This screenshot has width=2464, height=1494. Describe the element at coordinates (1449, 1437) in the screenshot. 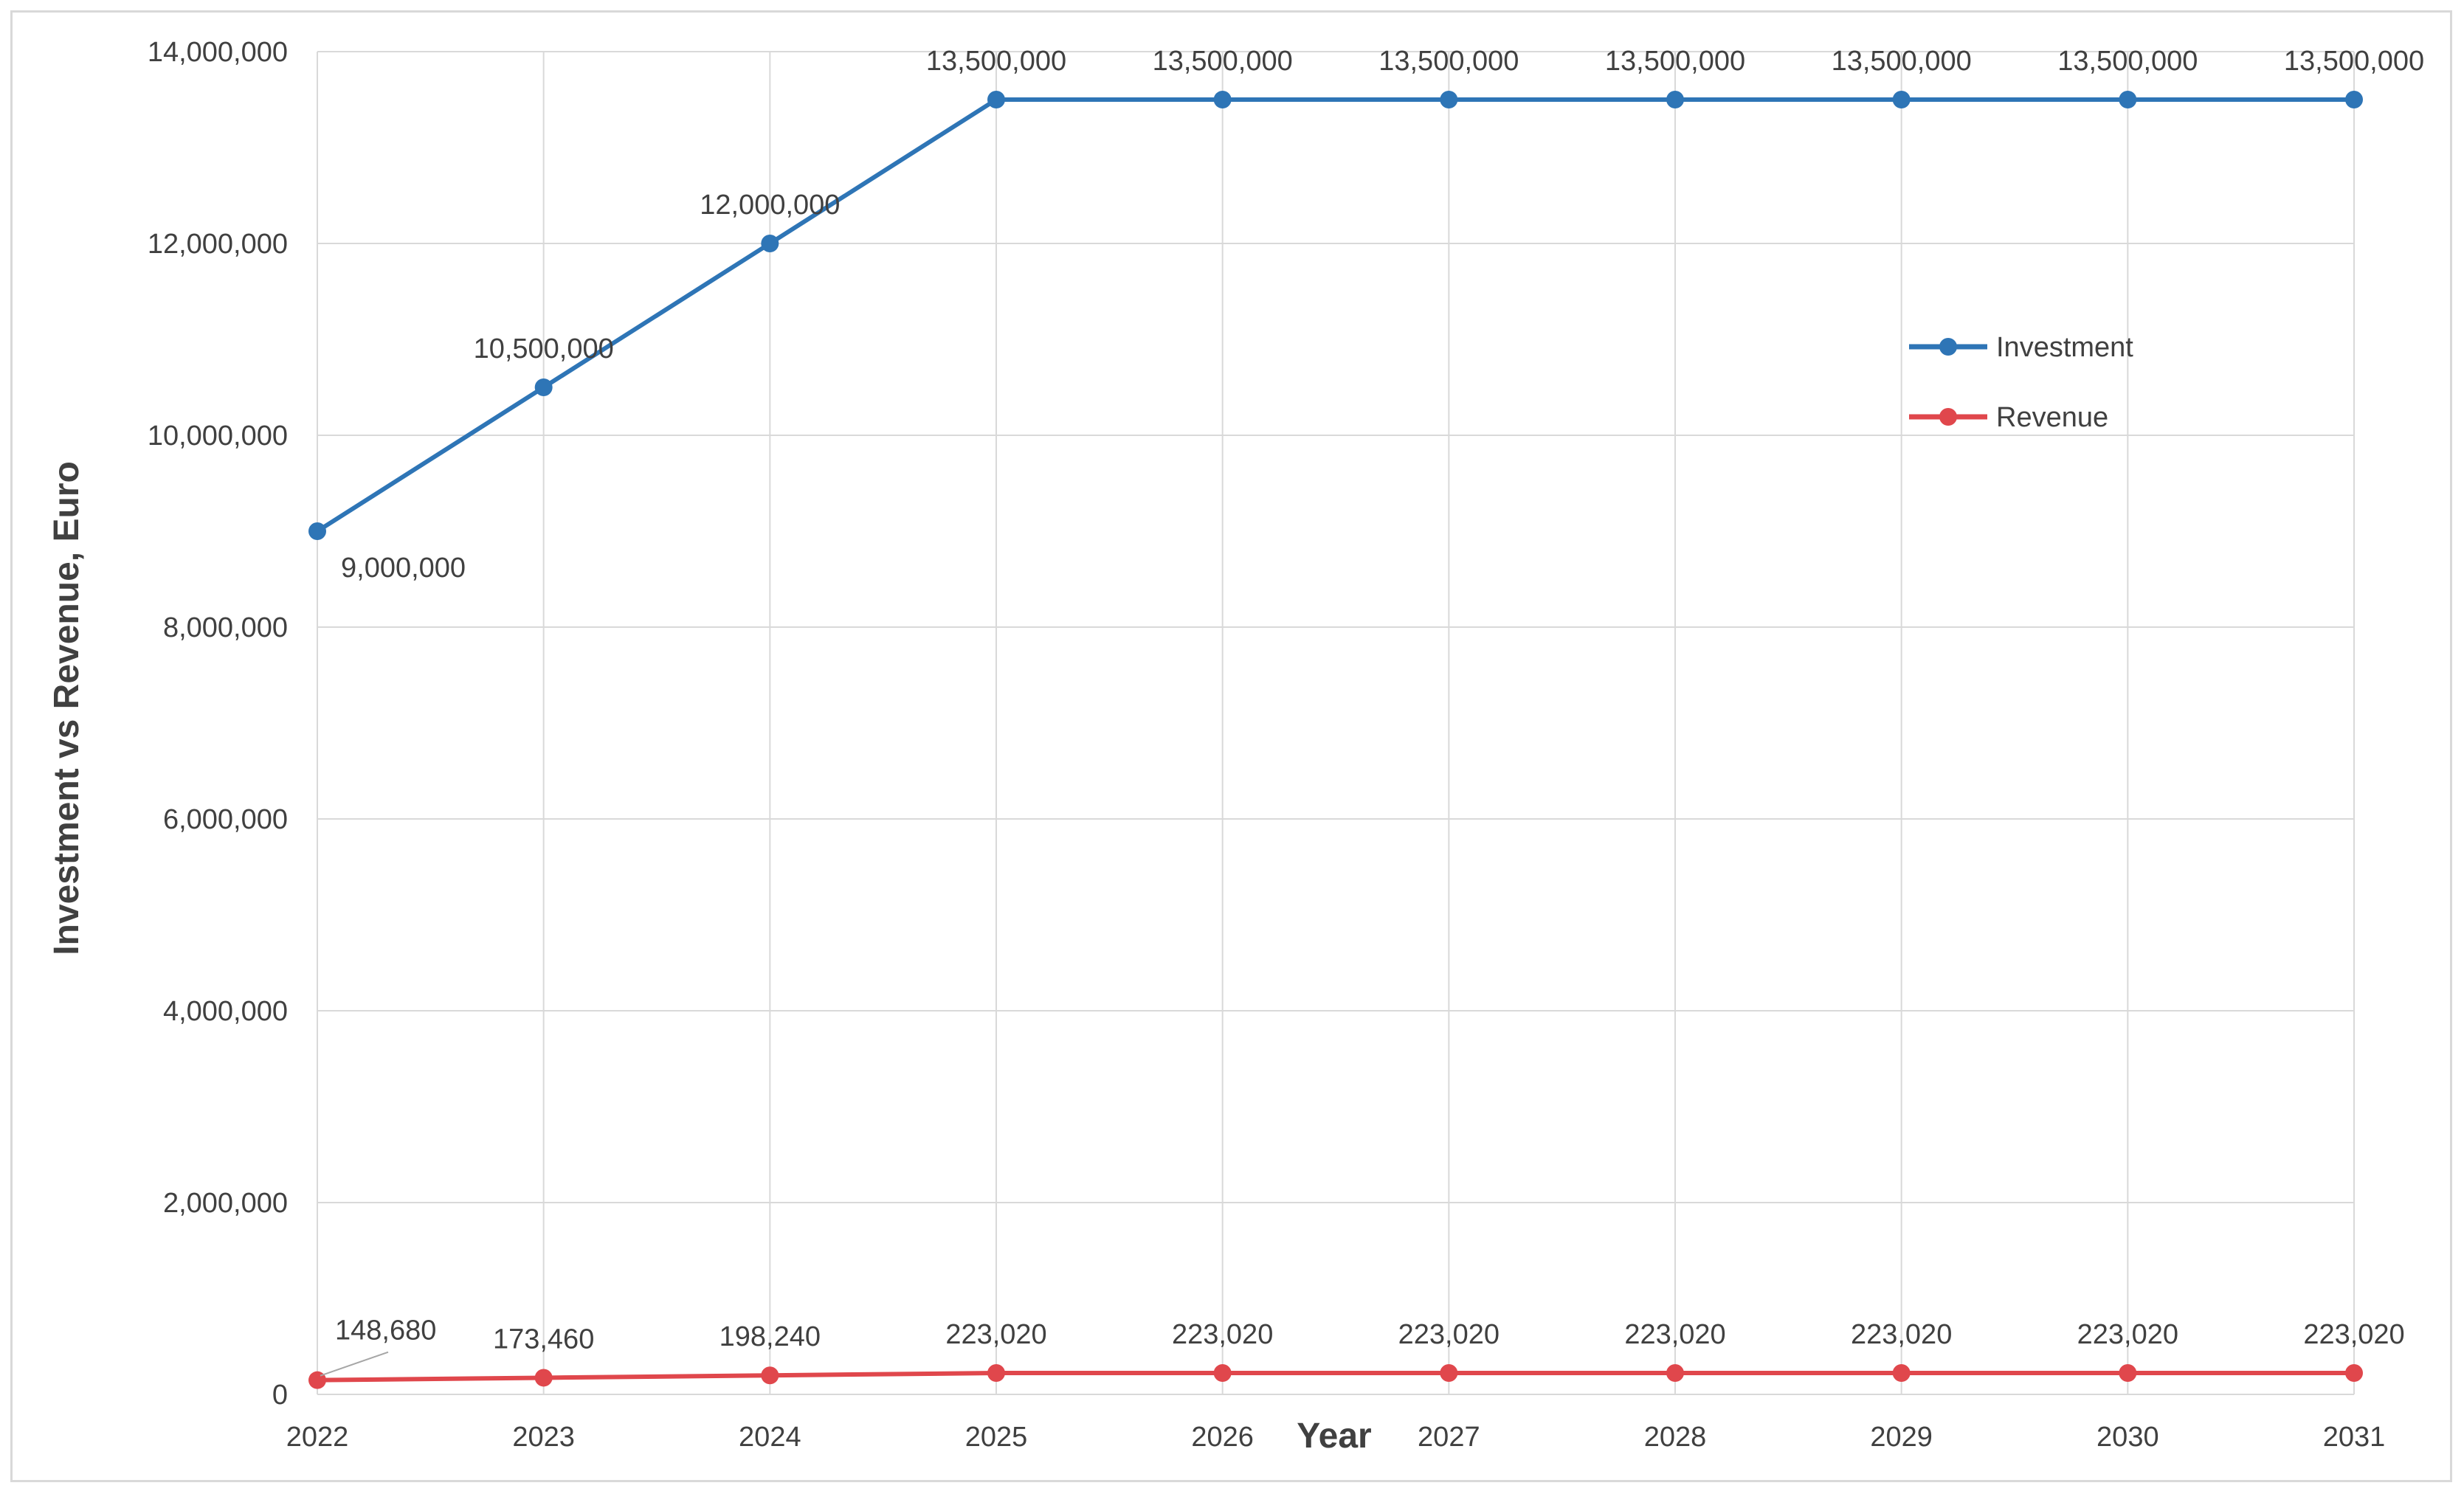

I see `x-tick-label: 2027` at that location.